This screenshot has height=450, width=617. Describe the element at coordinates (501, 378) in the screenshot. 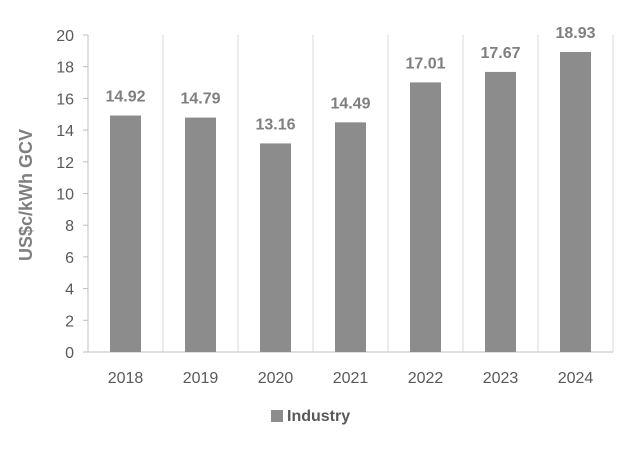

I see `x-tick-label-2023: 2023` at that location.